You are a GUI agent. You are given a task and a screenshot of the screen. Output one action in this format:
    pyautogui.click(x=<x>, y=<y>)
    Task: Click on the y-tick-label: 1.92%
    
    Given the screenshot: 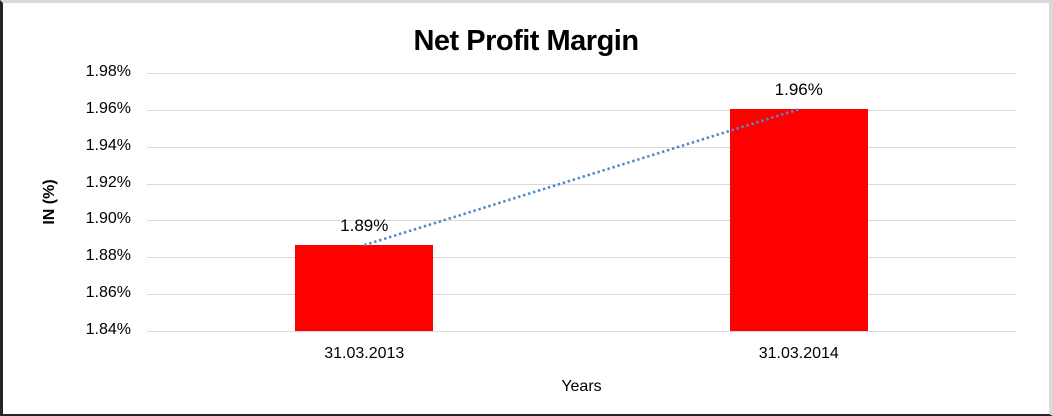 What is the action you would take?
    pyautogui.click(x=108, y=182)
    